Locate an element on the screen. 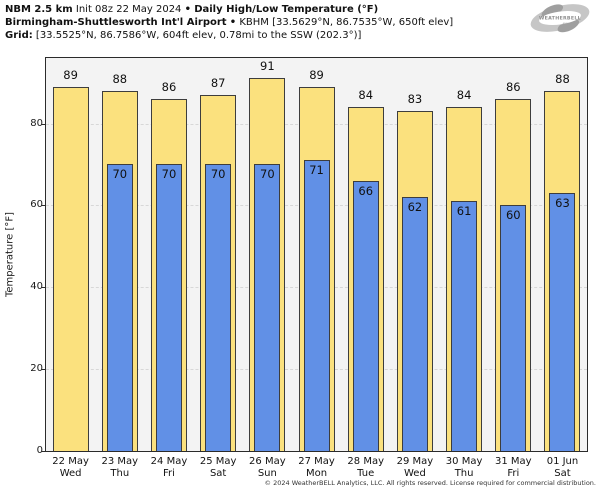 This screenshot has width=600, height=493. x-tick-label-22-may: 22 May Wed is located at coordinates (70, 468).